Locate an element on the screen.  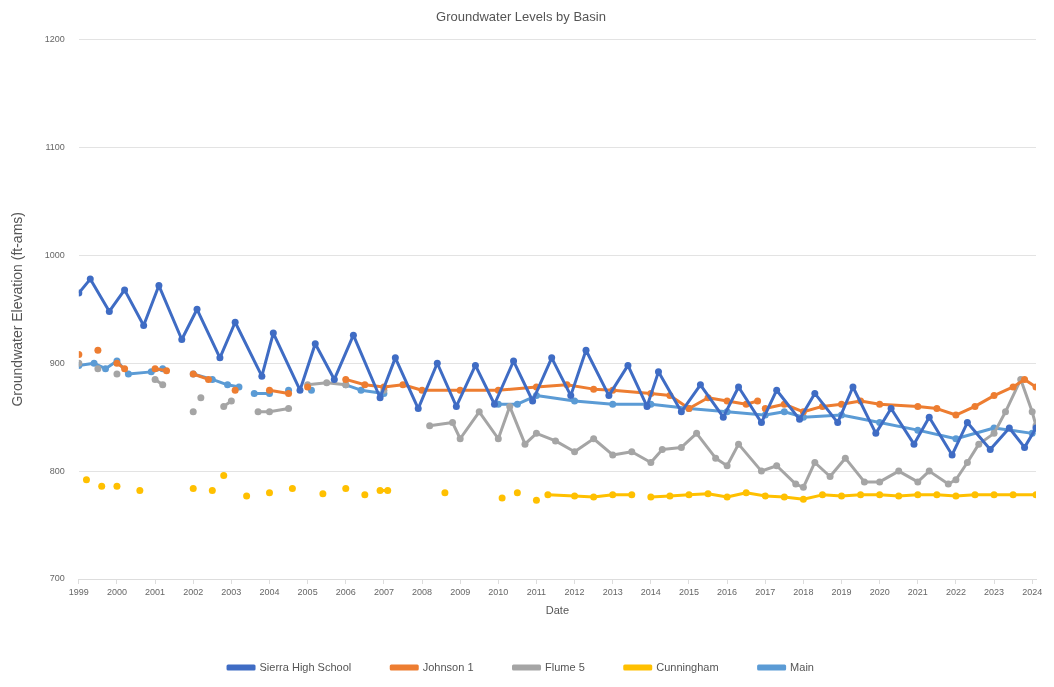
x-tick-label: 2018 is located at coordinates (803, 591).